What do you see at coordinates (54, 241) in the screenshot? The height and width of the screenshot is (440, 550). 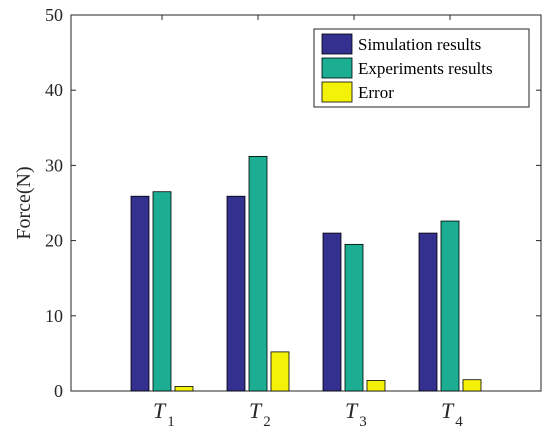 I see `y-tick-label: 20` at bounding box center [54, 241].